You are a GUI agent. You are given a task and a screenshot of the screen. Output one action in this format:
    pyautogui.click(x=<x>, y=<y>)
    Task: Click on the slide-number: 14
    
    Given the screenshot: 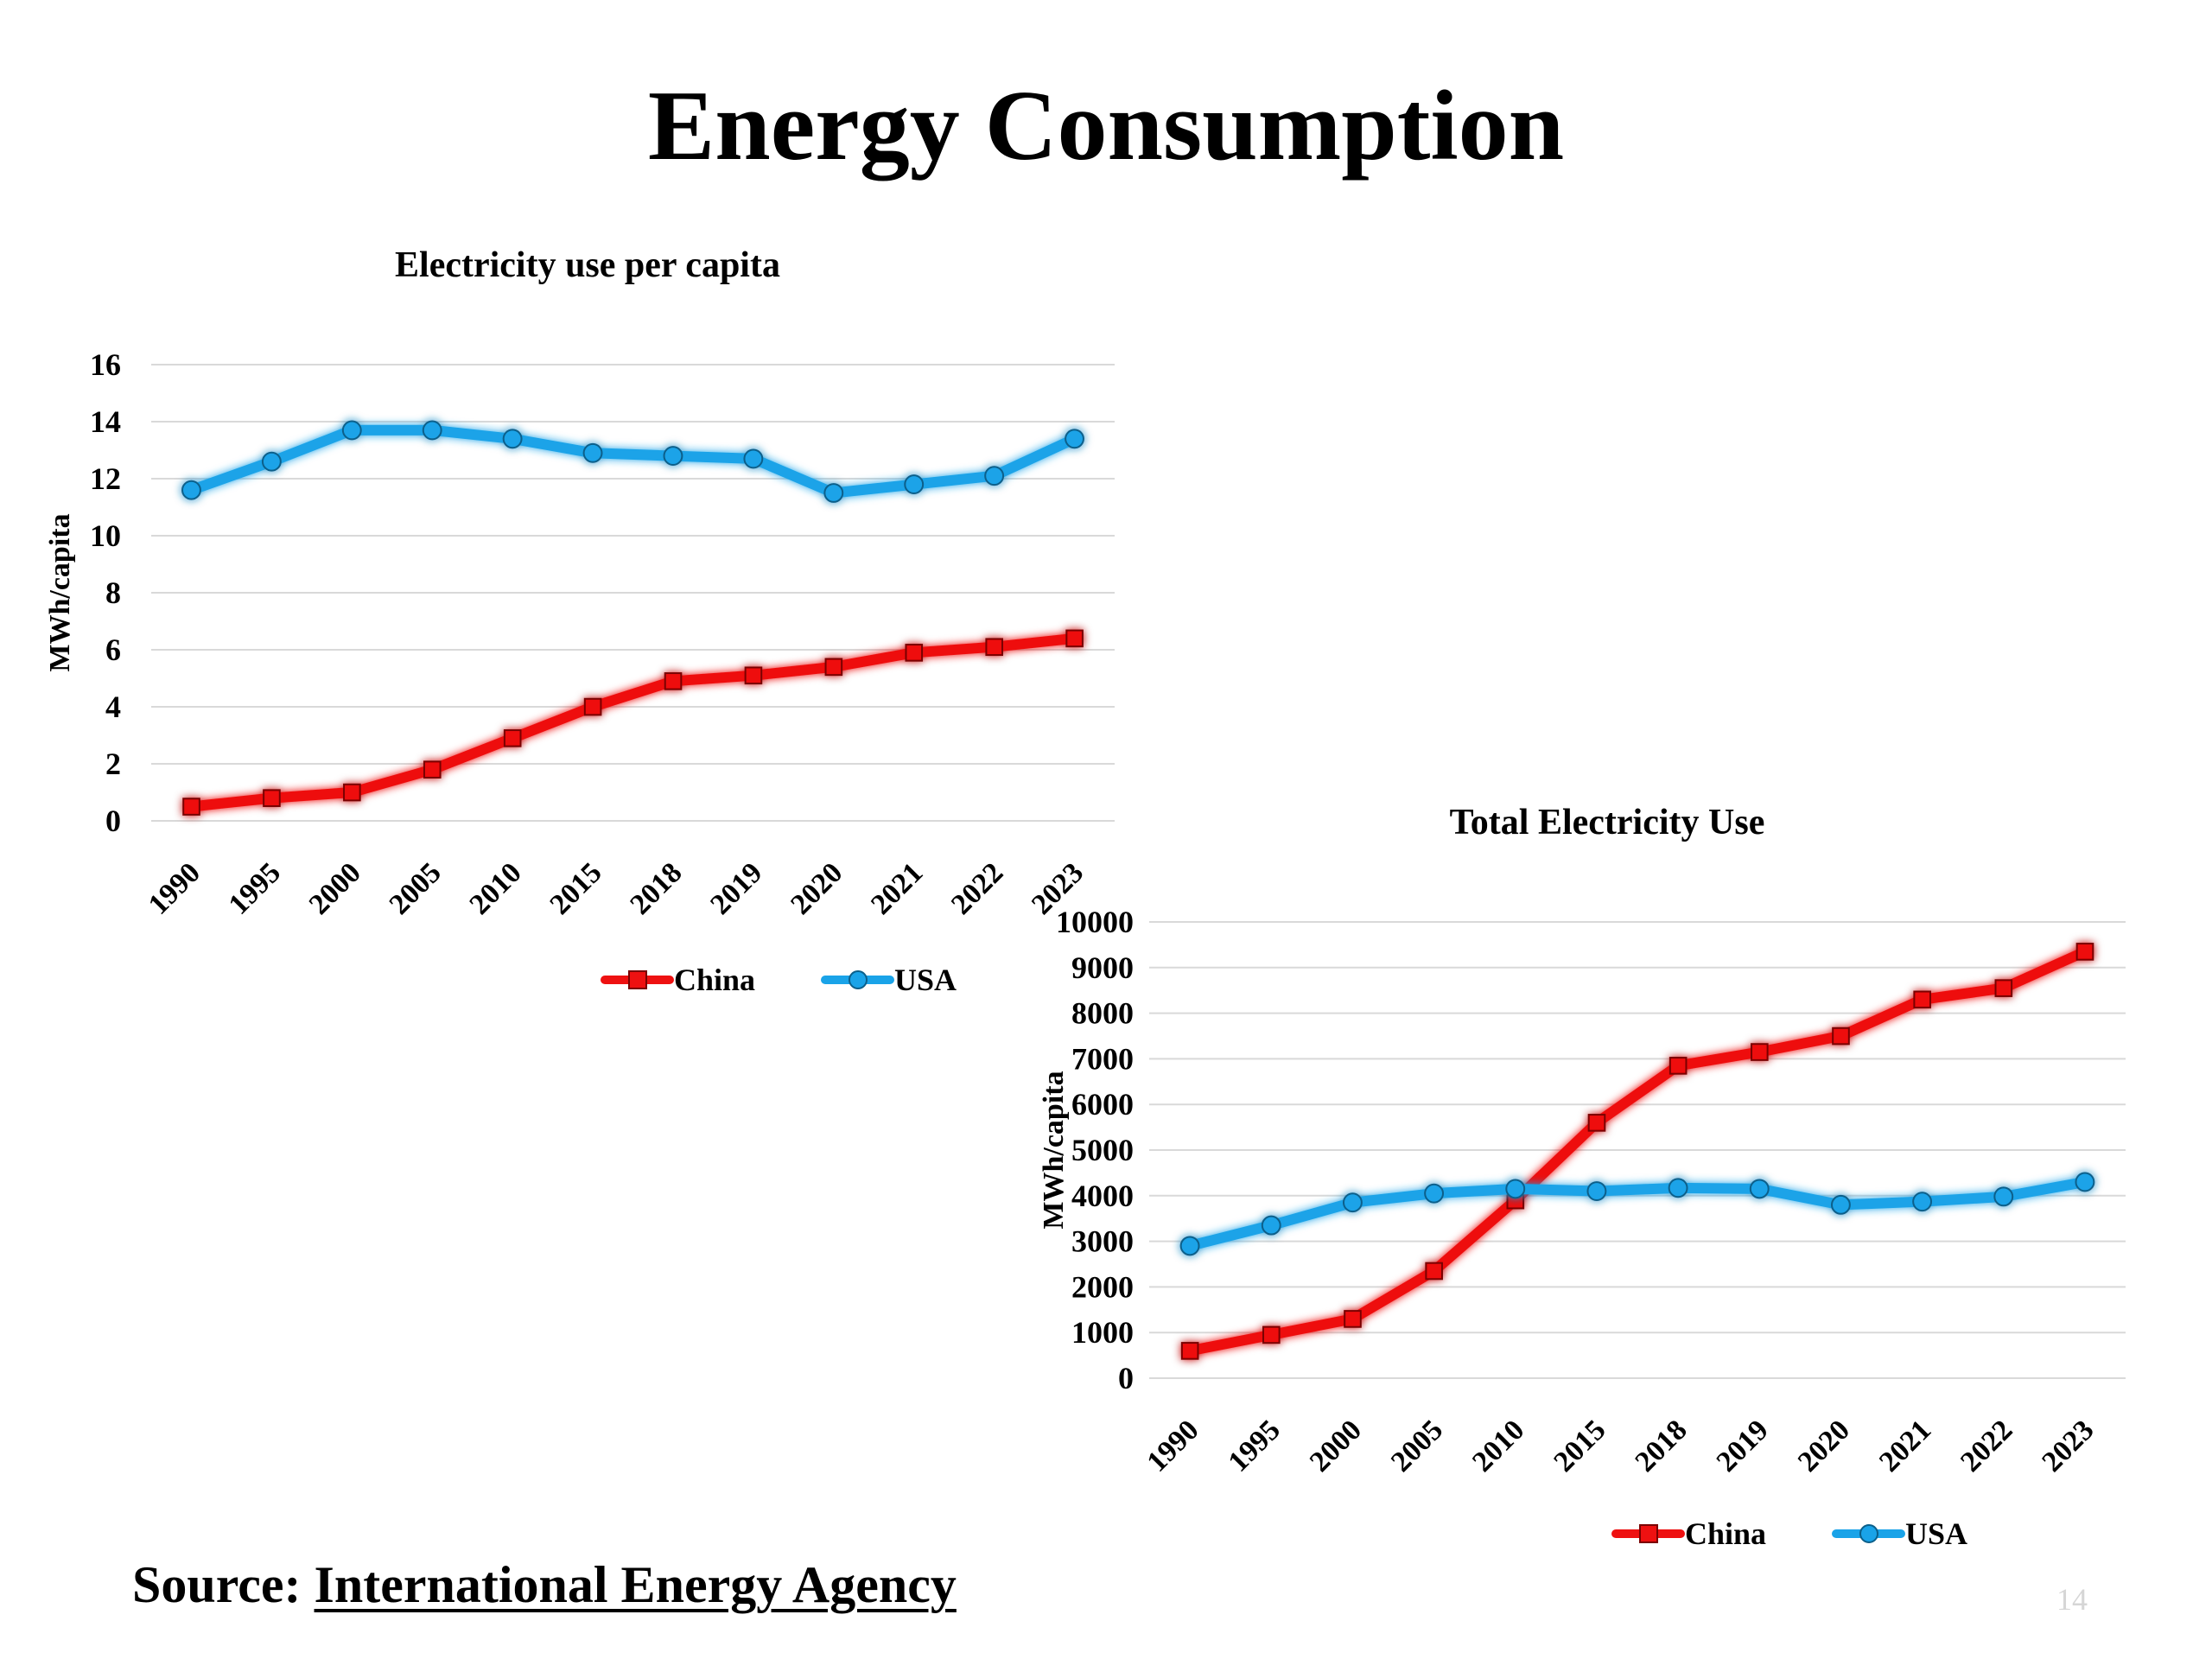 What is the action you would take?
    pyautogui.click(x=2072, y=1599)
    